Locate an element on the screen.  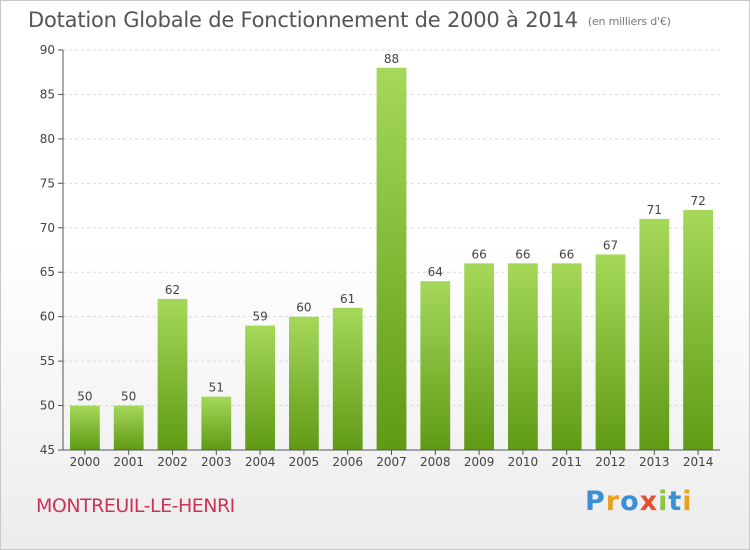
bar-2004 is located at coordinates (260, 387).